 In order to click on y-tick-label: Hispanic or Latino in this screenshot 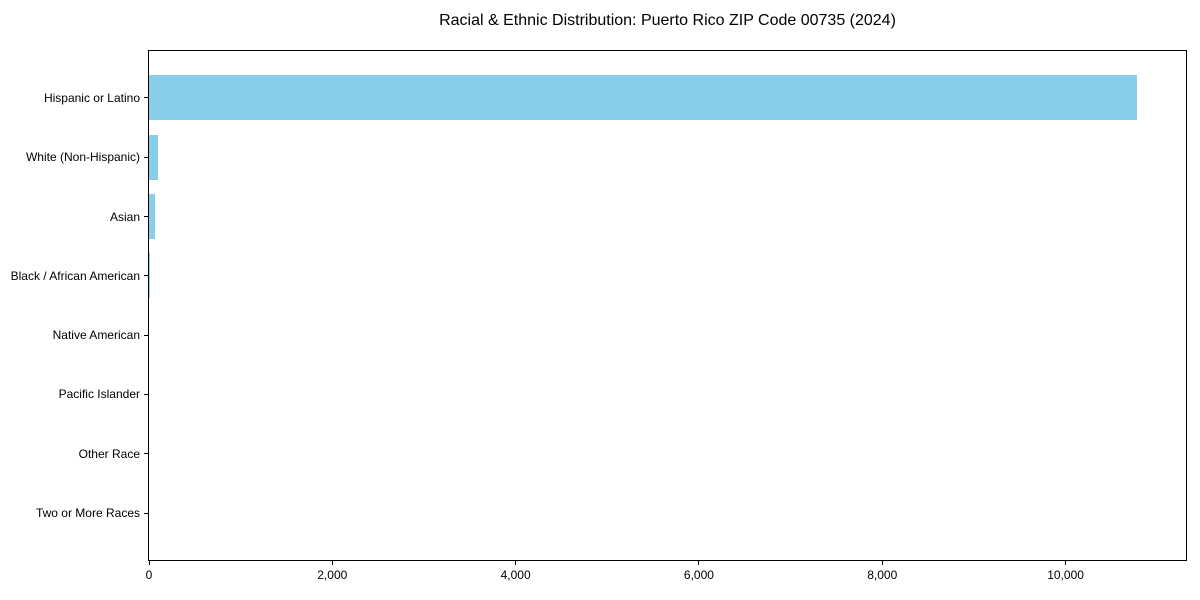, I will do `click(91, 97)`.